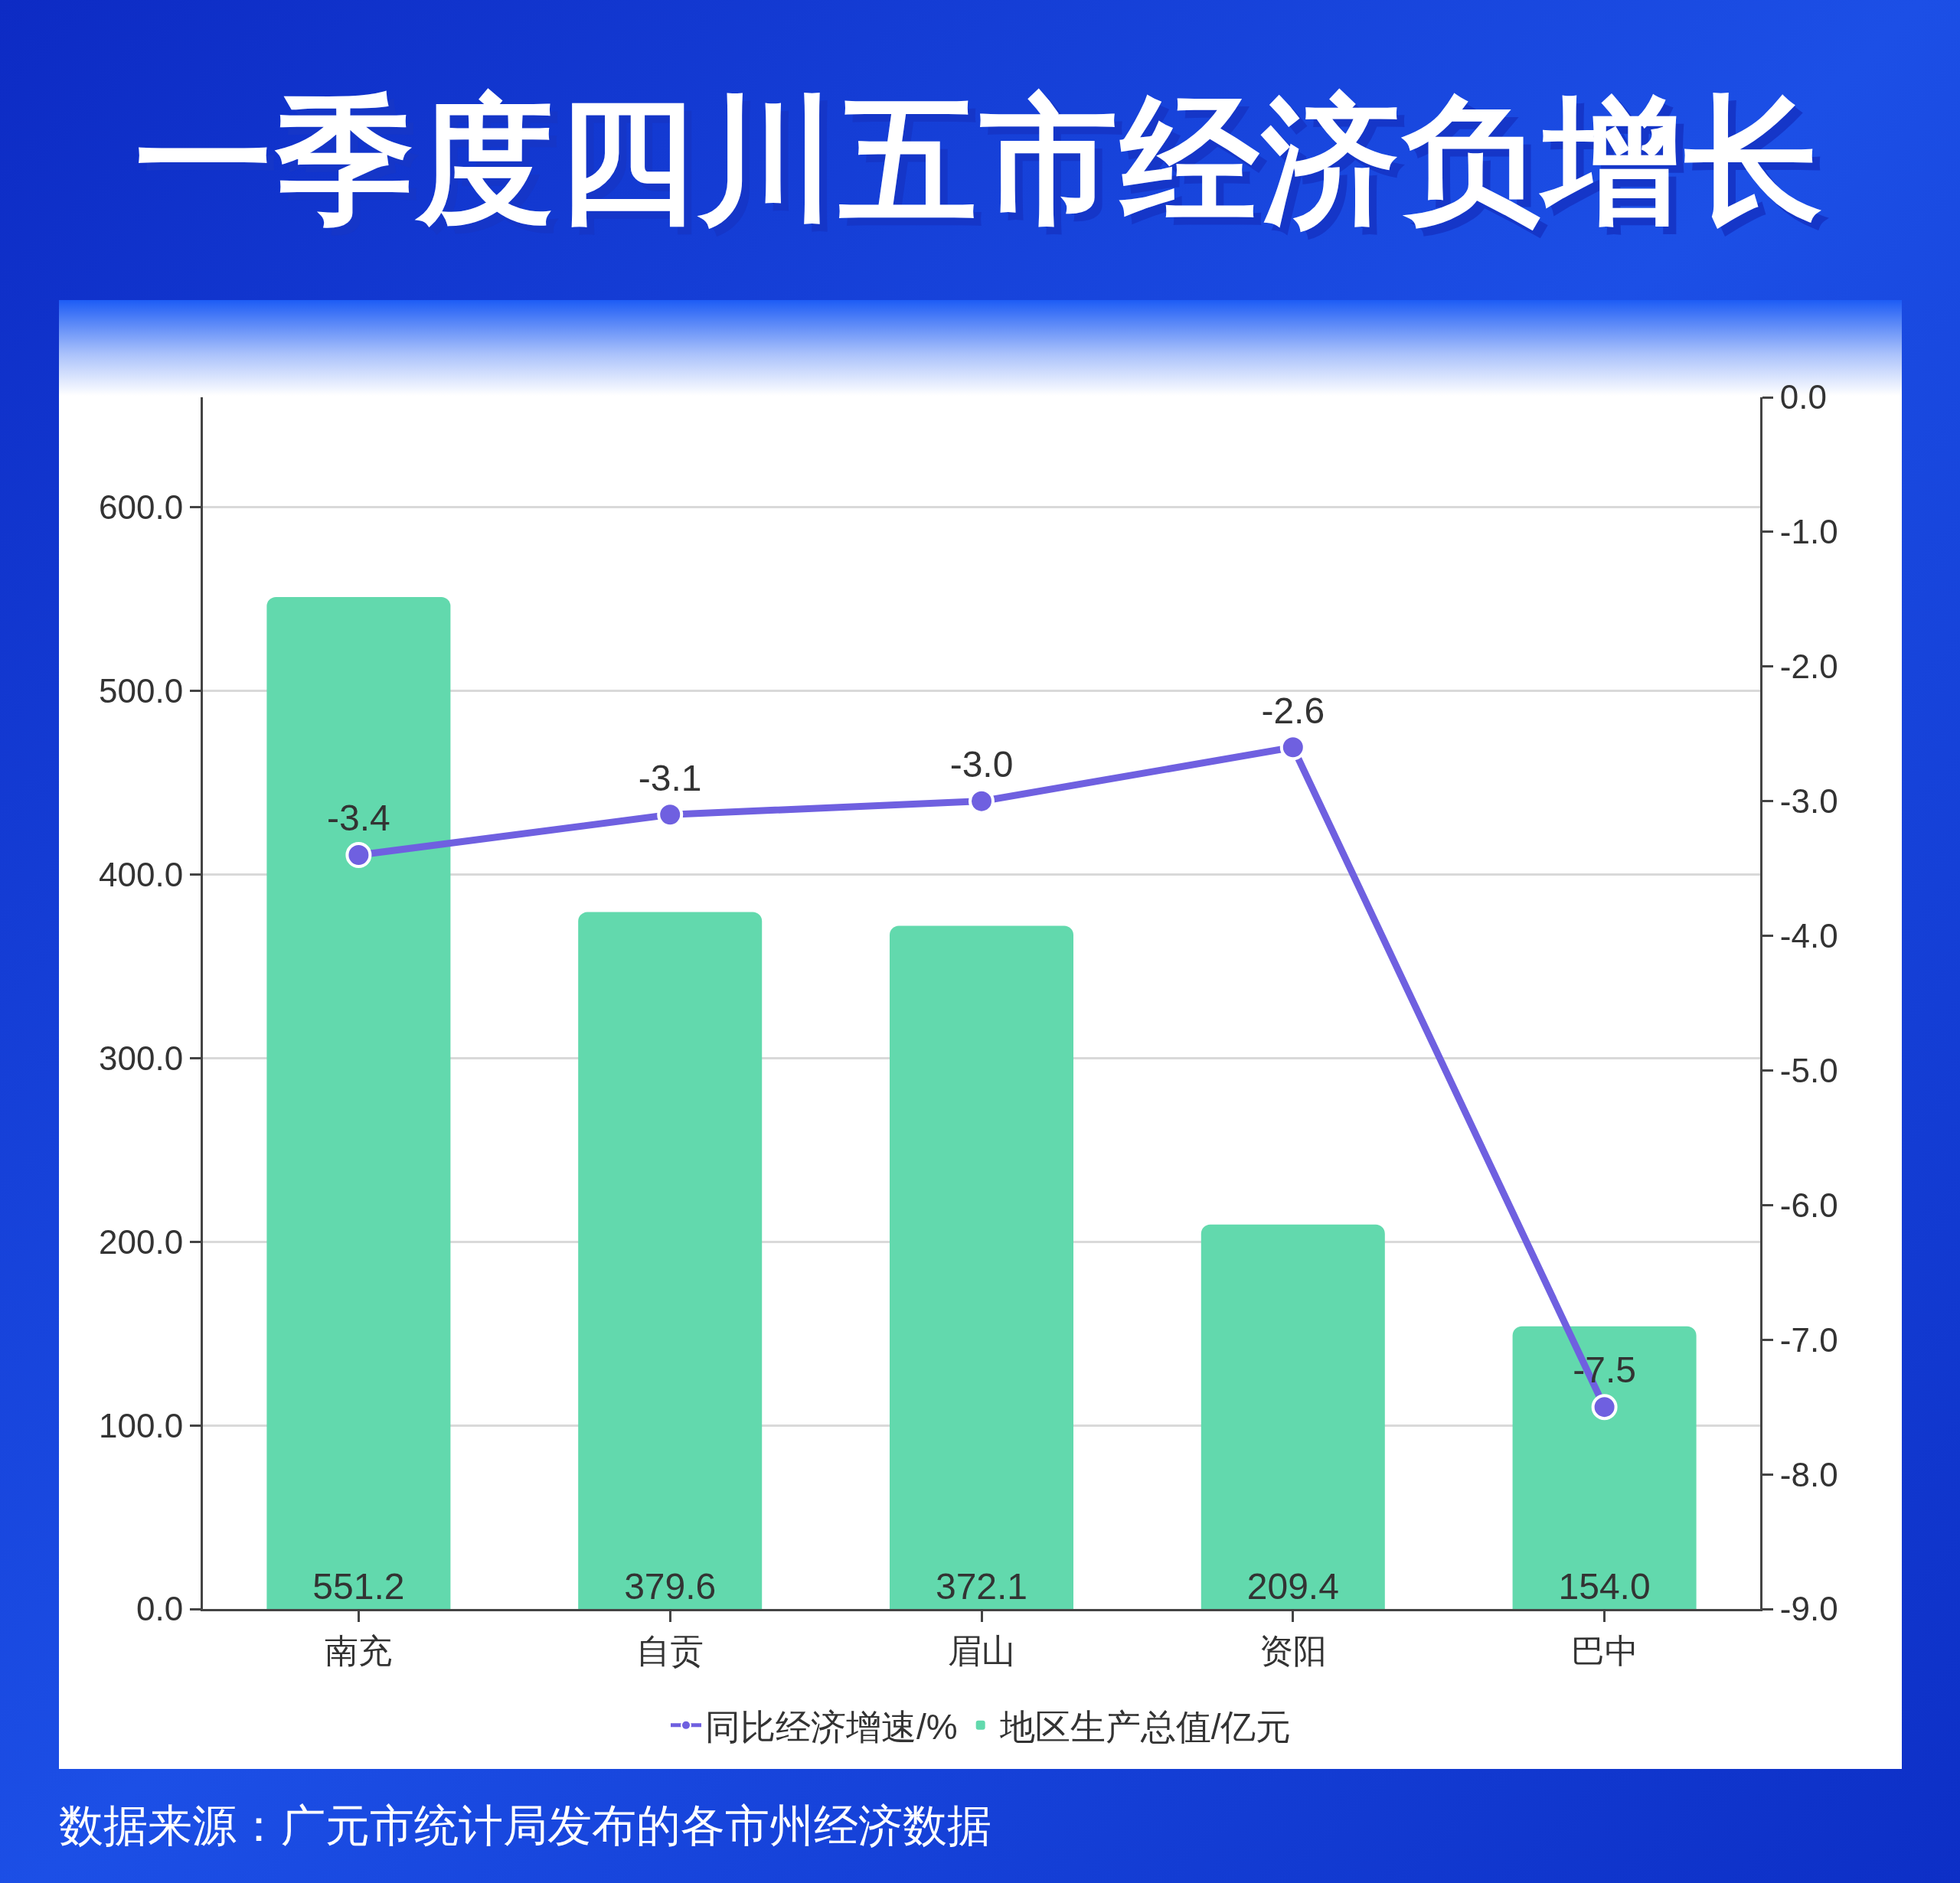 The image size is (1960, 1883). What do you see at coordinates (141, 508) in the screenshot?
I see `y-tick-label: 600.0` at bounding box center [141, 508].